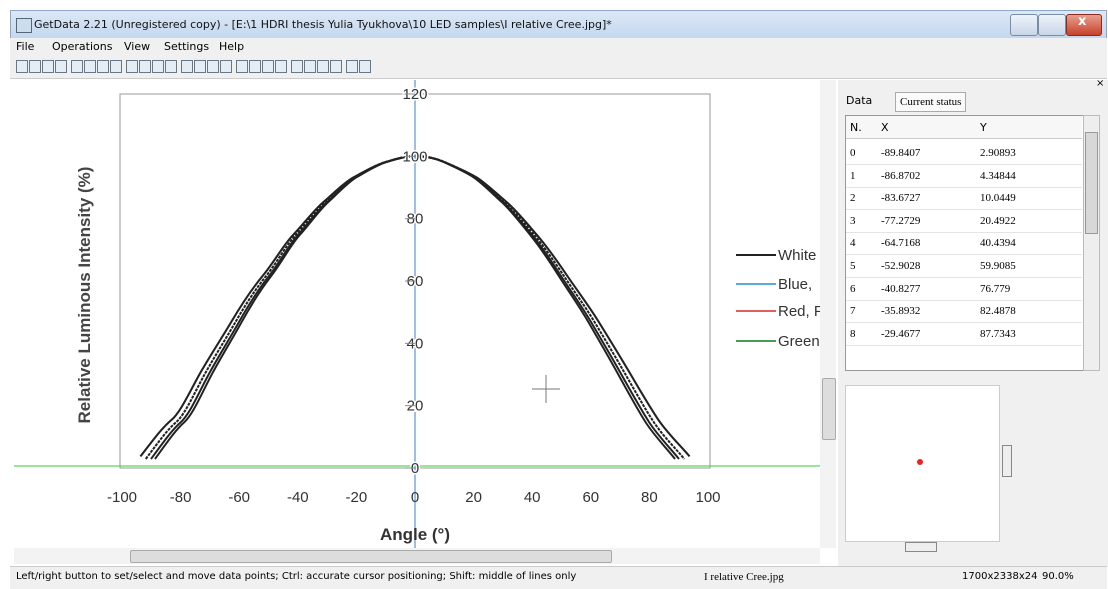 Image resolution: width=1108 pixels, height=589 pixels. I want to click on cell: 1, so click(853, 175).